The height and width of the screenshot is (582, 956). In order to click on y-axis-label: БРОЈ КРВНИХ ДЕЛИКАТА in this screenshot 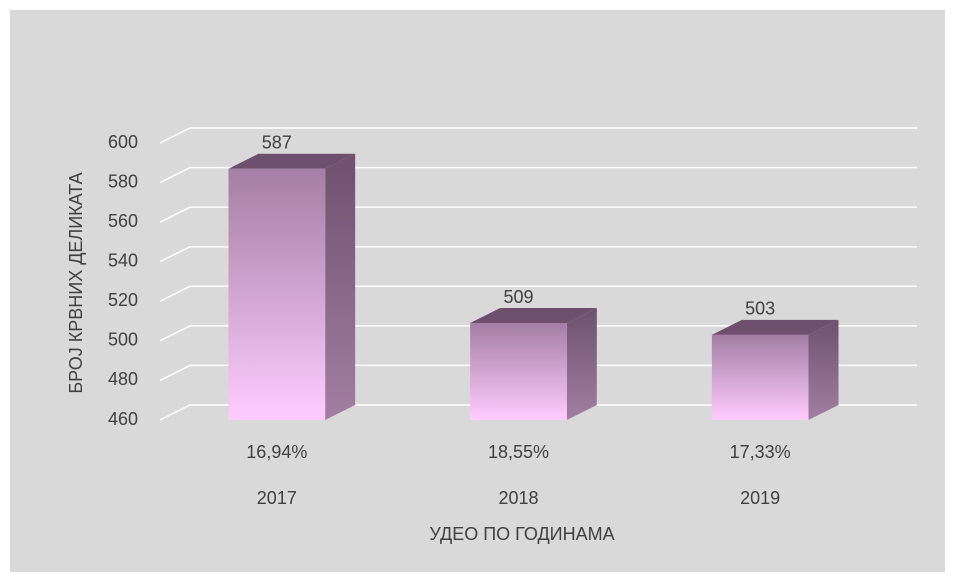, I will do `click(76, 282)`.